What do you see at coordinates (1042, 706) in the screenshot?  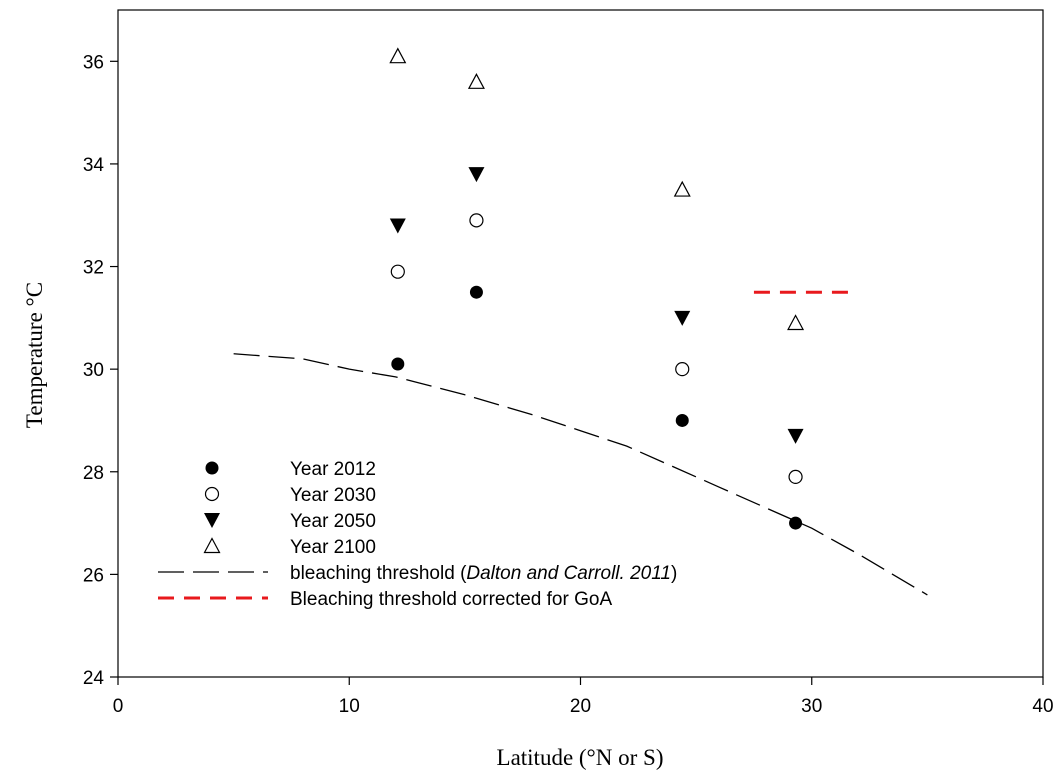 I see `x-tick-label: 40` at bounding box center [1042, 706].